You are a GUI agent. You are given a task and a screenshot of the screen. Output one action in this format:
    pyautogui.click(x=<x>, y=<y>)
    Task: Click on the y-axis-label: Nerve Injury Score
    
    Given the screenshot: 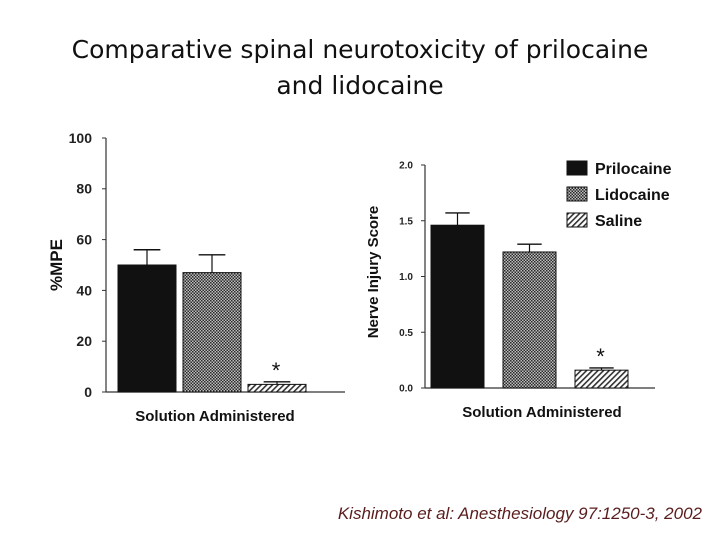 What is the action you would take?
    pyautogui.click(x=373, y=272)
    